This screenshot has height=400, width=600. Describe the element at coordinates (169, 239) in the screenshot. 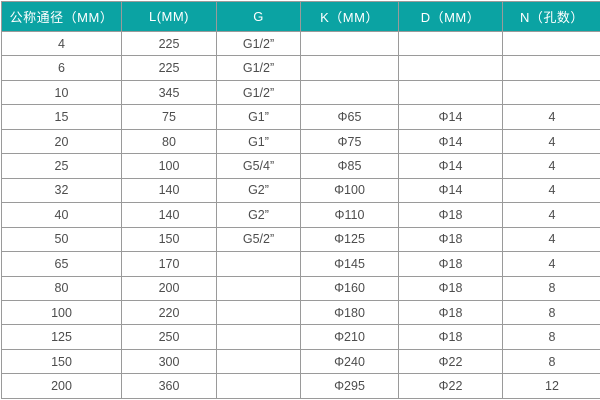

I see `cell-l: 150` at that location.